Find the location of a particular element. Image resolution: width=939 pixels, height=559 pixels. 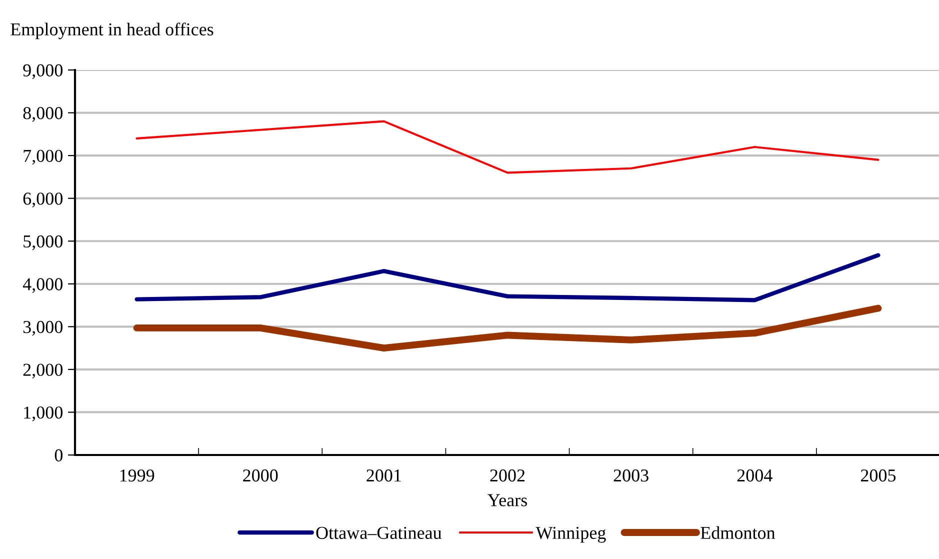

x-tick-label: 2001 is located at coordinates (383, 475).